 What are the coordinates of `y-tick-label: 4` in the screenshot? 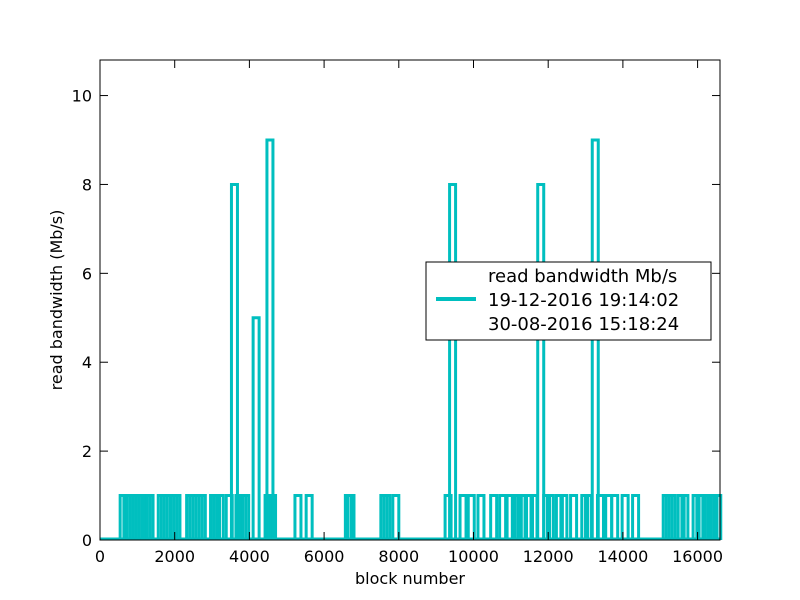 It's located at (87, 362).